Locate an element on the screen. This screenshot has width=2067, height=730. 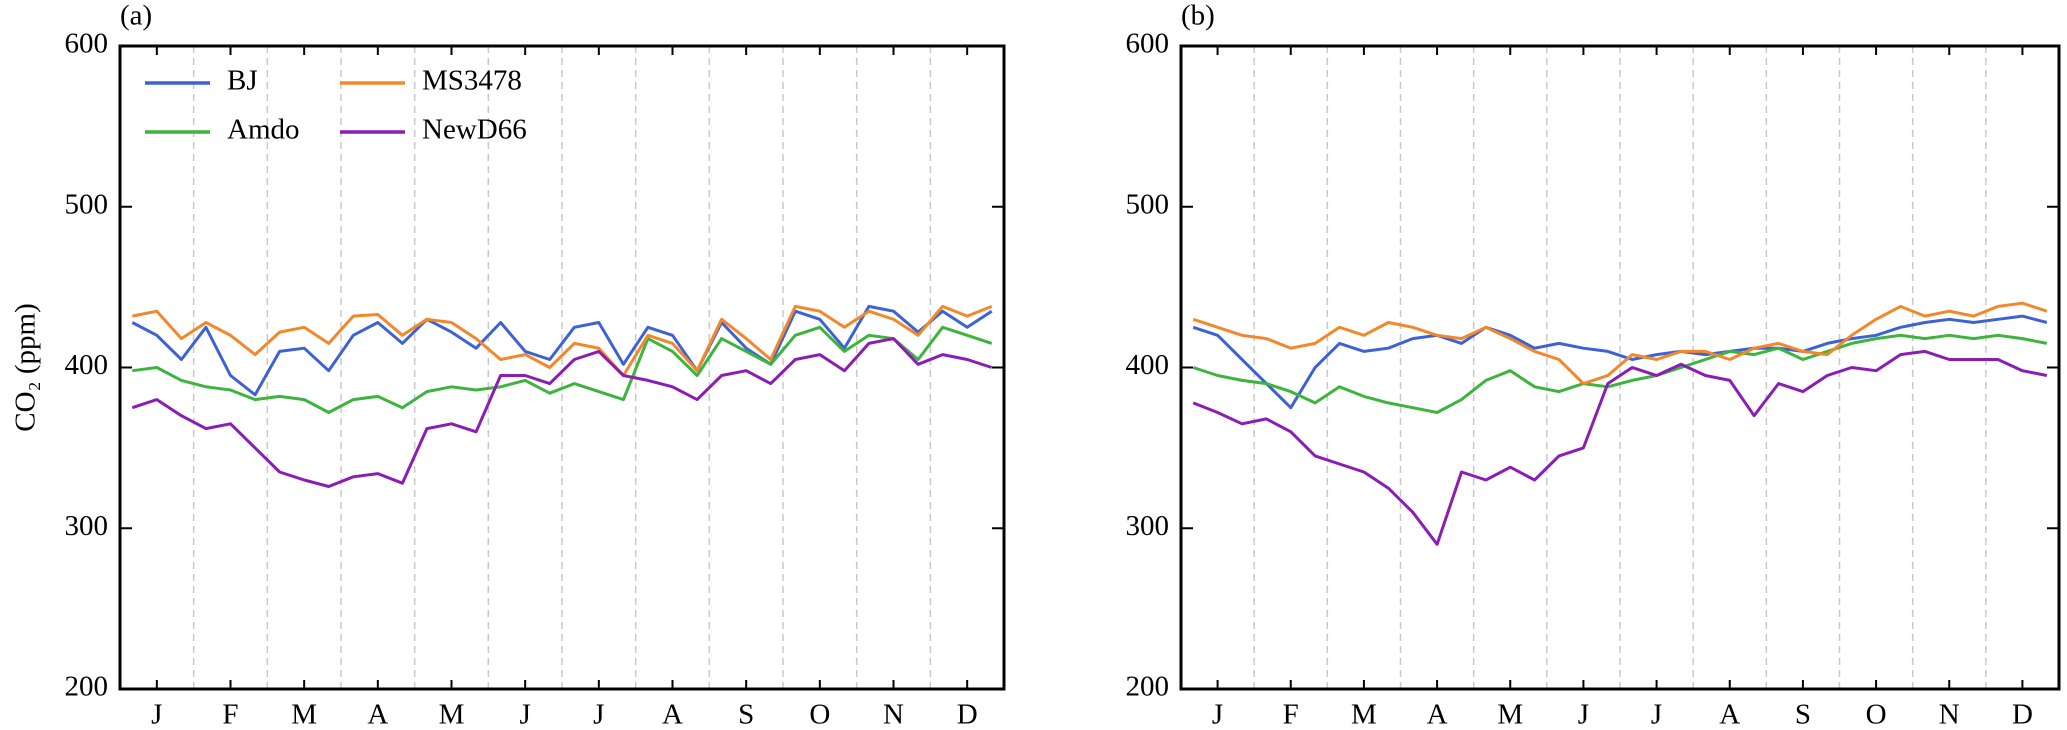
panel-label: (b) is located at coordinates (1198, 16).